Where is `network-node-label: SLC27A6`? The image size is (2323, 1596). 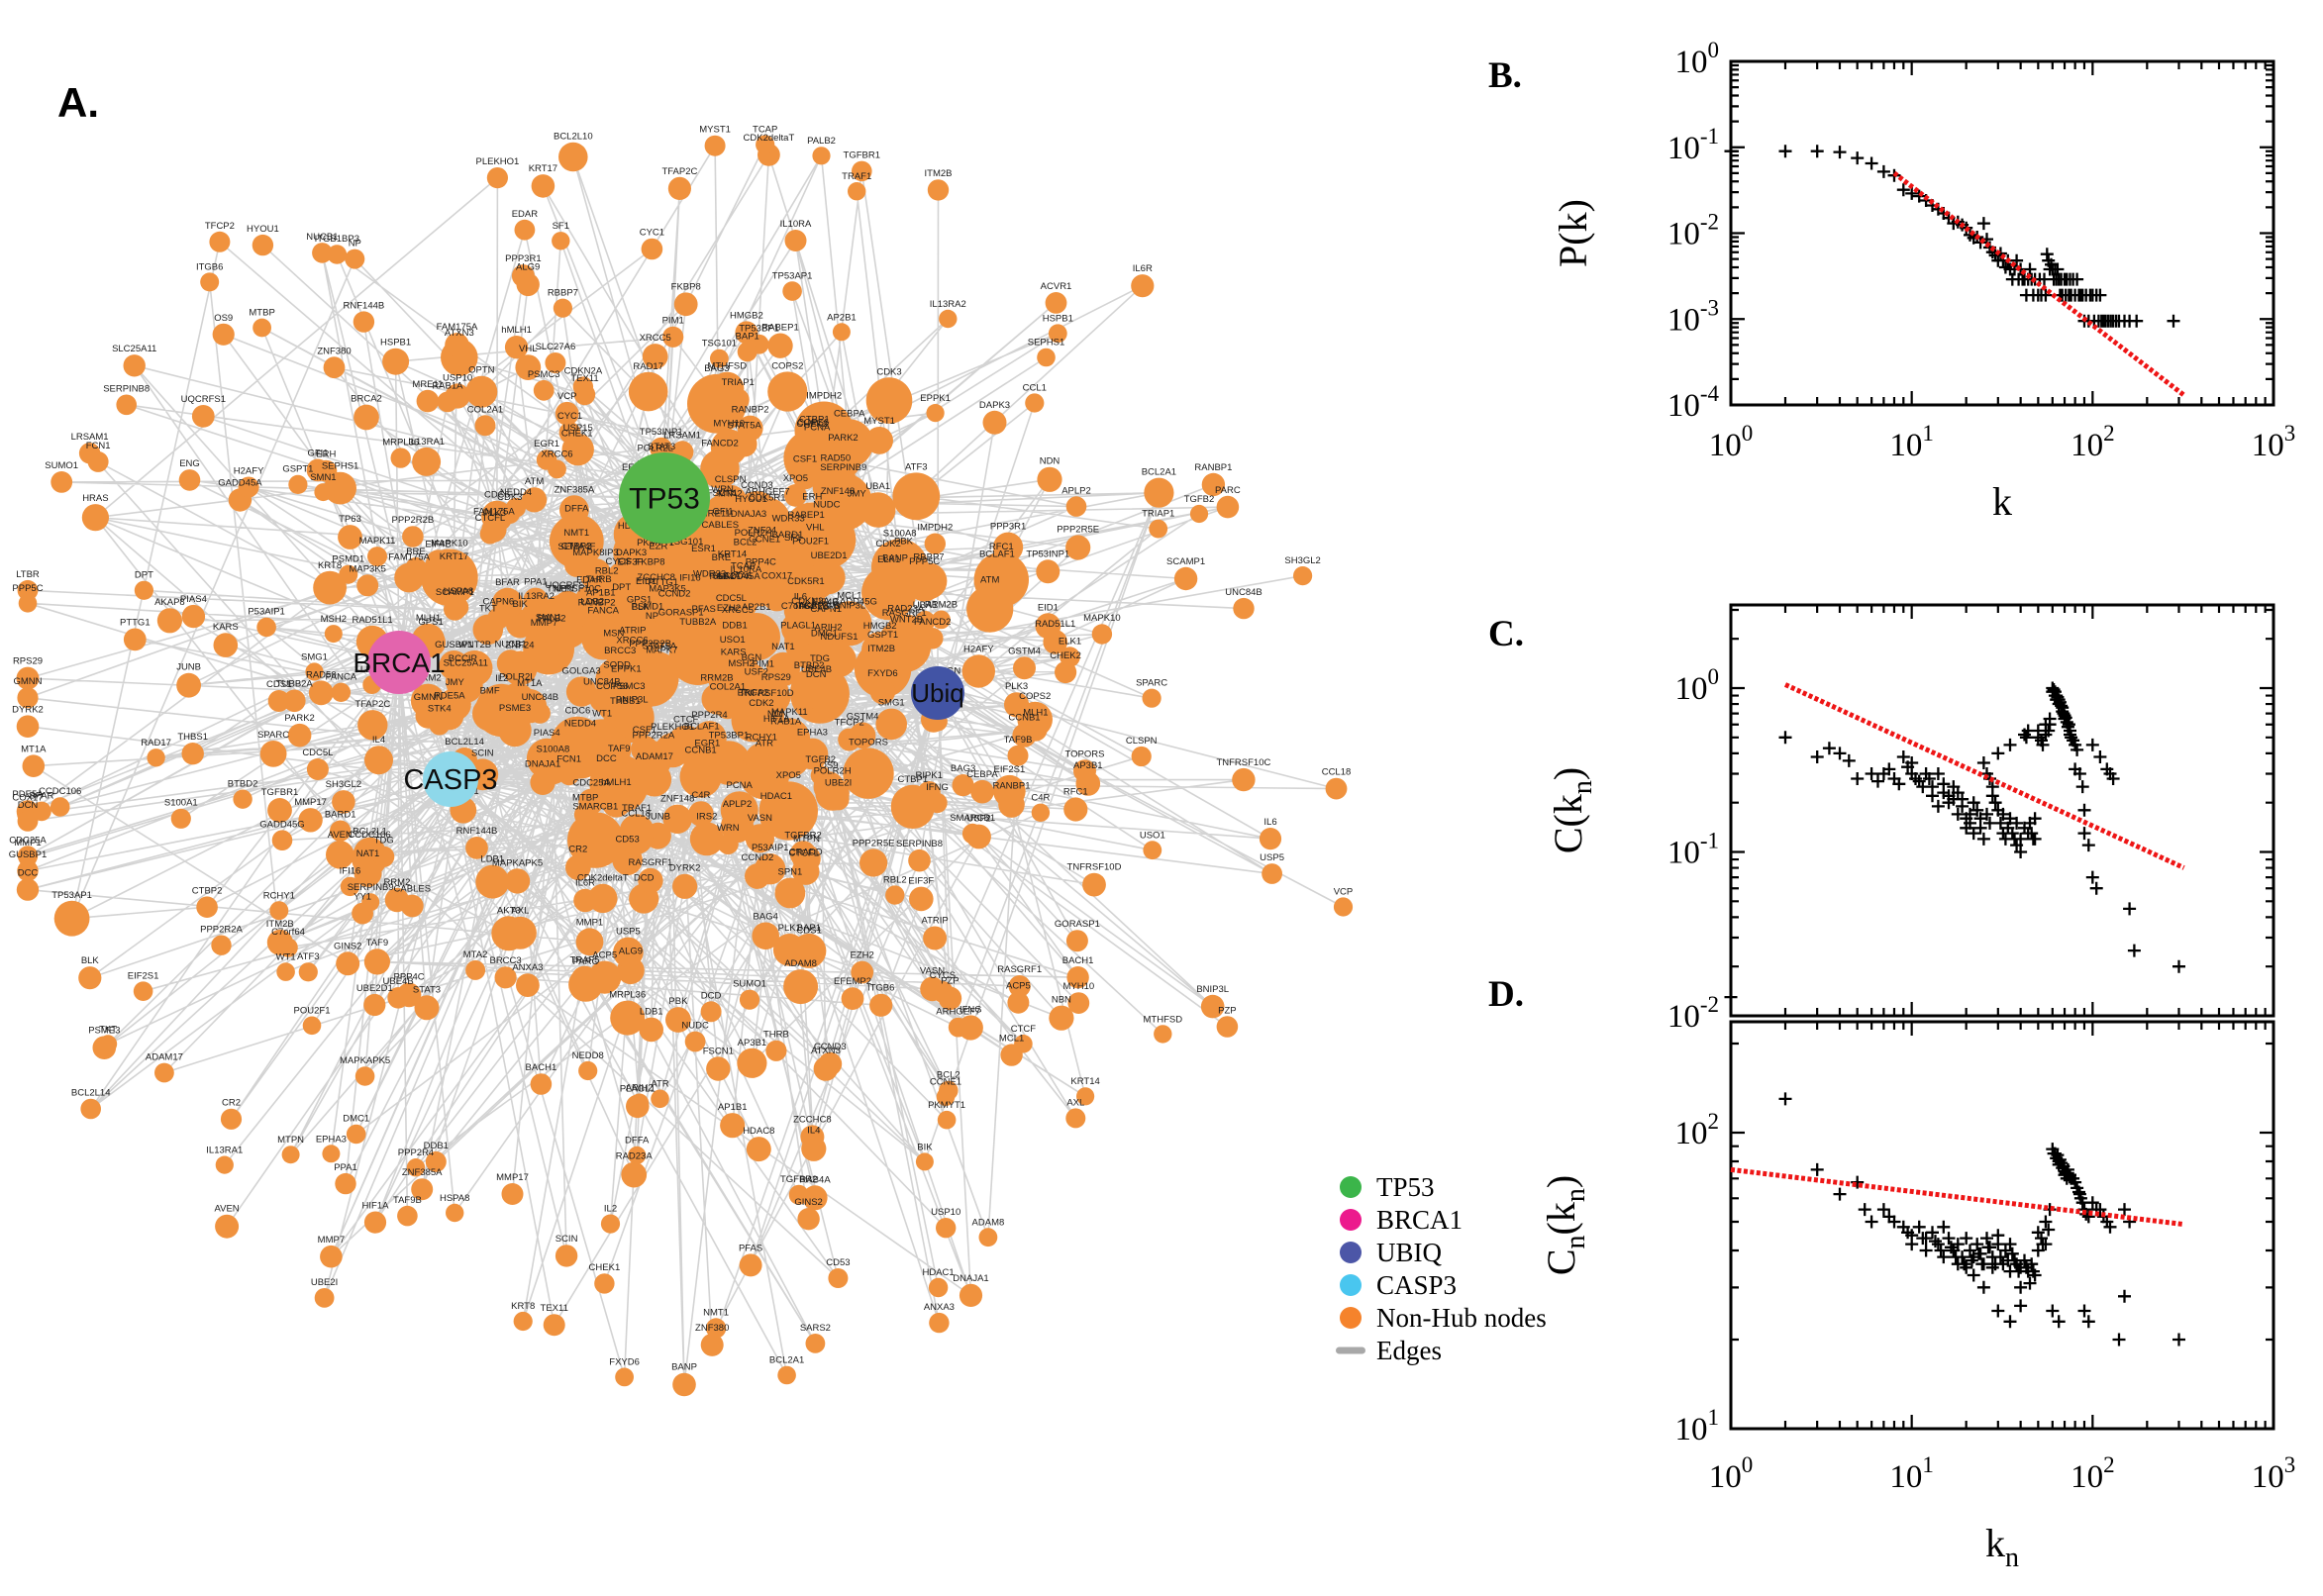
network-node-label: SLC27A6 is located at coordinates (556, 347).